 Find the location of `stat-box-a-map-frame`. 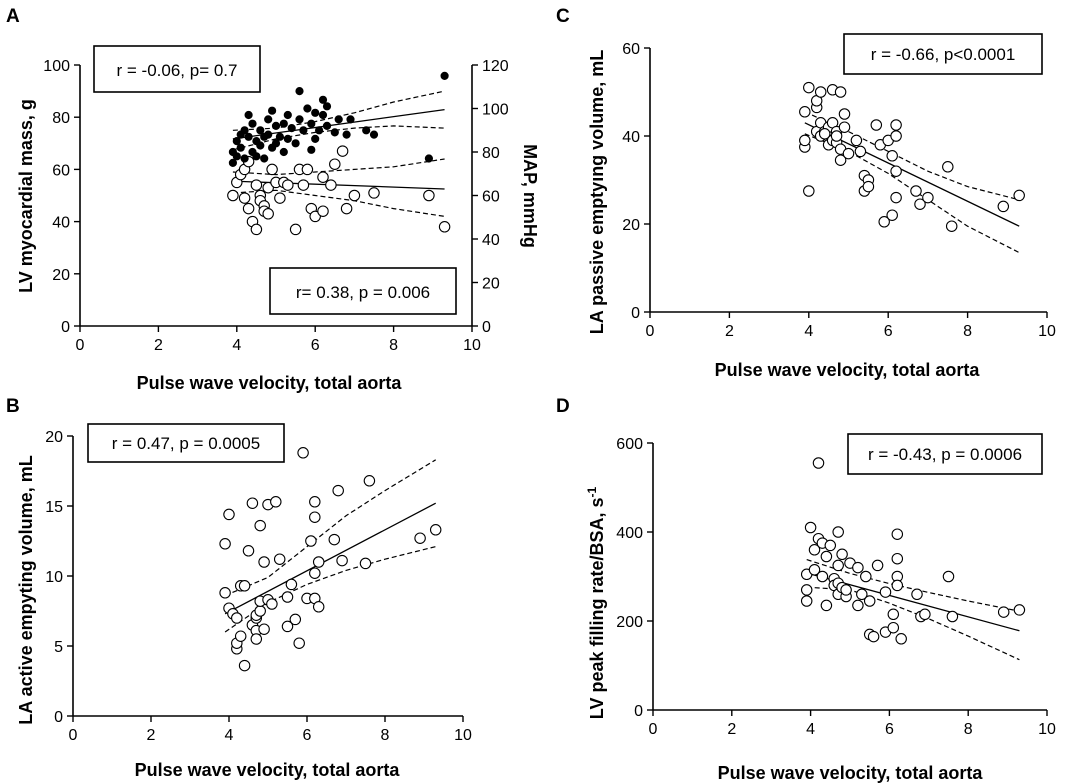

stat-box-a-map-frame is located at coordinates (363, 291).